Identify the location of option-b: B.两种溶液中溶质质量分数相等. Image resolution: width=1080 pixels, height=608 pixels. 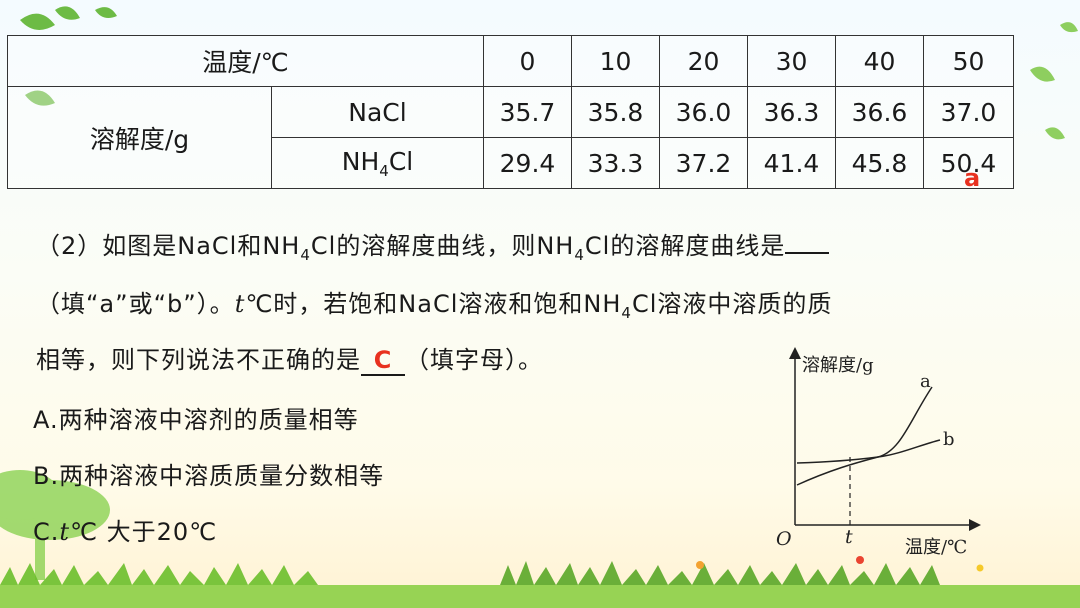
(209, 476).